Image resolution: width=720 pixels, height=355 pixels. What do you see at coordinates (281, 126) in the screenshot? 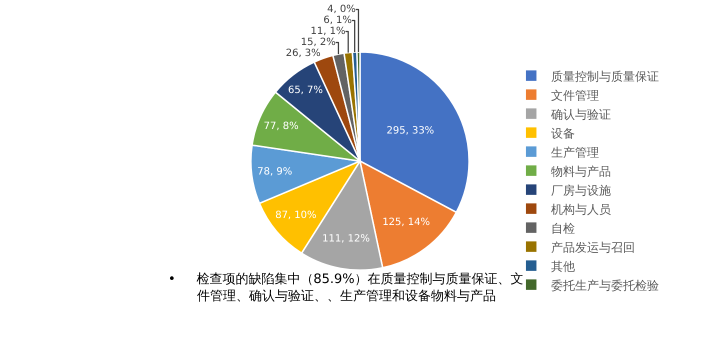
I see `data-label: 77, 8%` at bounding box center [281, 126].